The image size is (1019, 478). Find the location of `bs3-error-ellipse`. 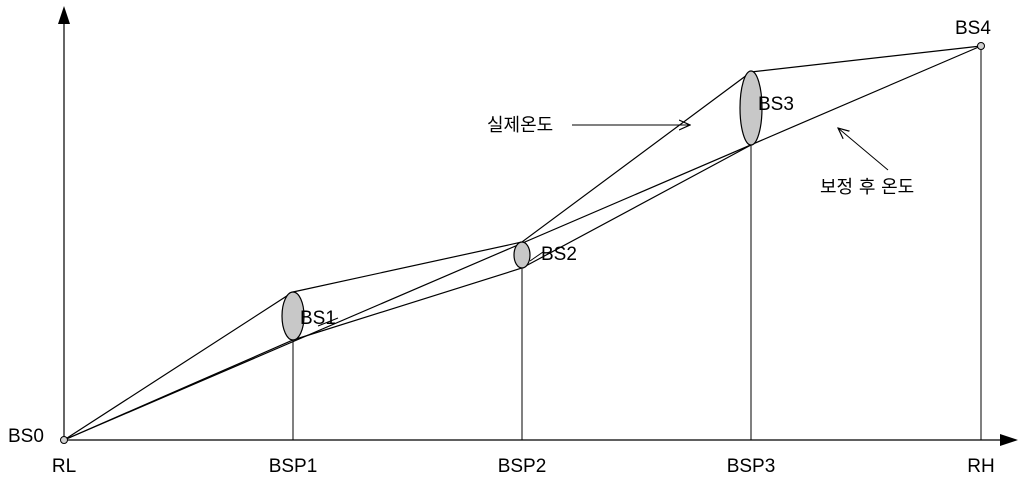

bs3-error-ellipse is located at coordinates (751, 108).